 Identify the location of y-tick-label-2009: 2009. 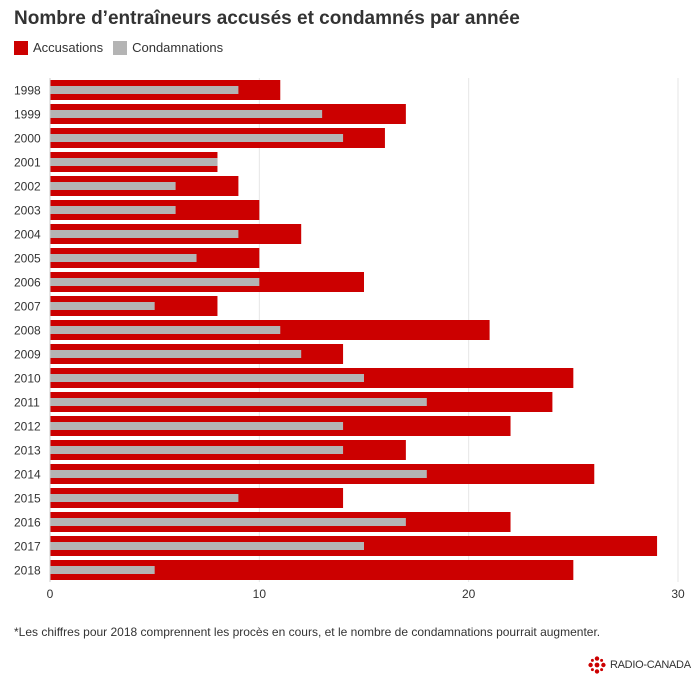
(27, 355).